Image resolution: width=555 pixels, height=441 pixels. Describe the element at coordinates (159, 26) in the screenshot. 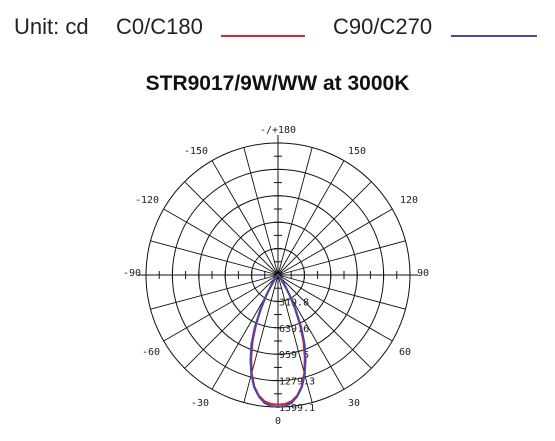

I see `legend-label-c0-c180: C0/C180` at that location.